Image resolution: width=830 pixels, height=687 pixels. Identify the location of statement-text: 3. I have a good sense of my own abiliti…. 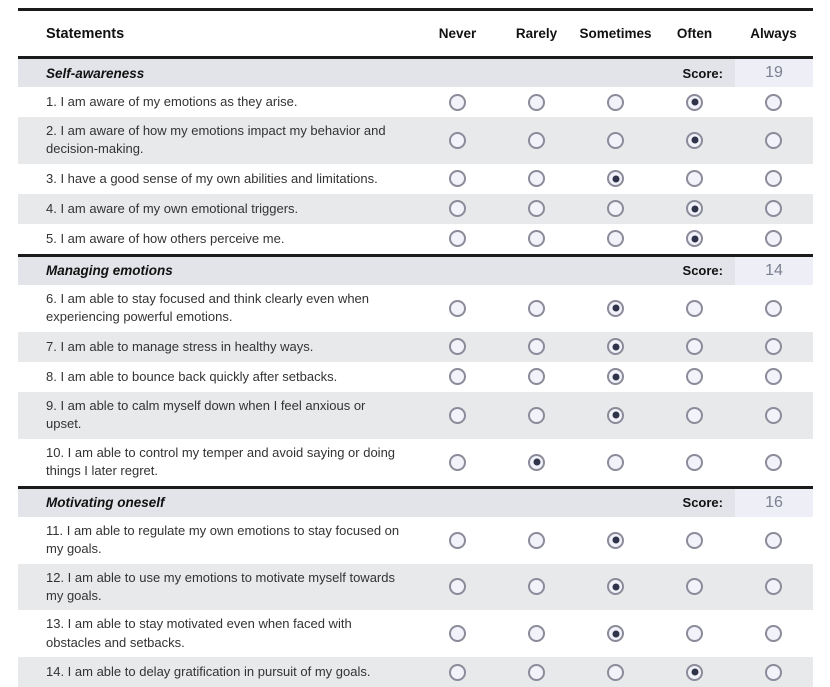
(212, 178).